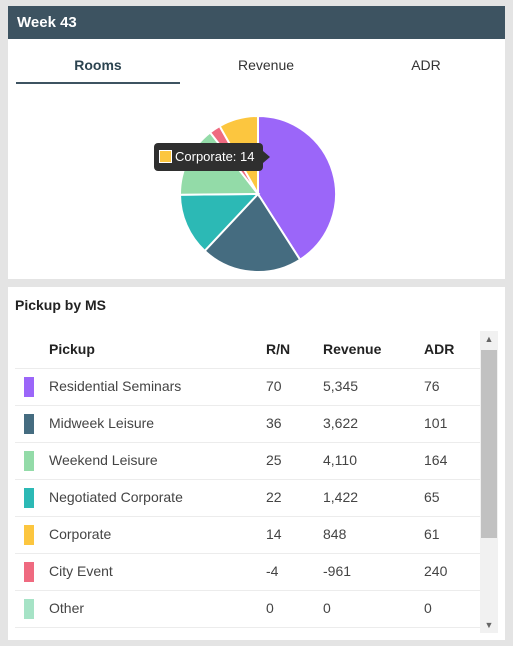  Describe the element at coordinates (274, 534) in the screenshot. I see `rn-value: 14` at that location.